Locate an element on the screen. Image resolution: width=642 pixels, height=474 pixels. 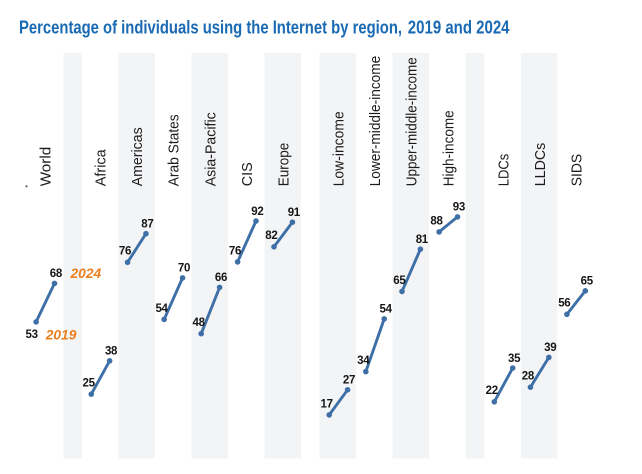
svg-text: 53 is located at coordinates (31, 335).